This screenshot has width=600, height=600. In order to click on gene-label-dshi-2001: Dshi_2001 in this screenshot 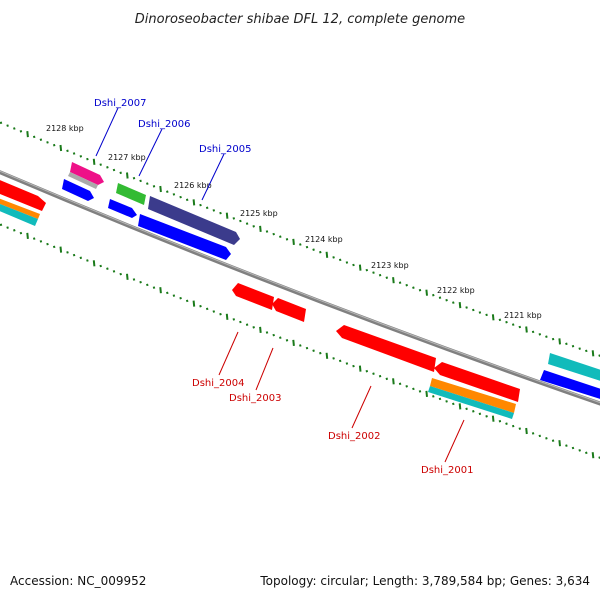, I will do `click(447, 470)`.